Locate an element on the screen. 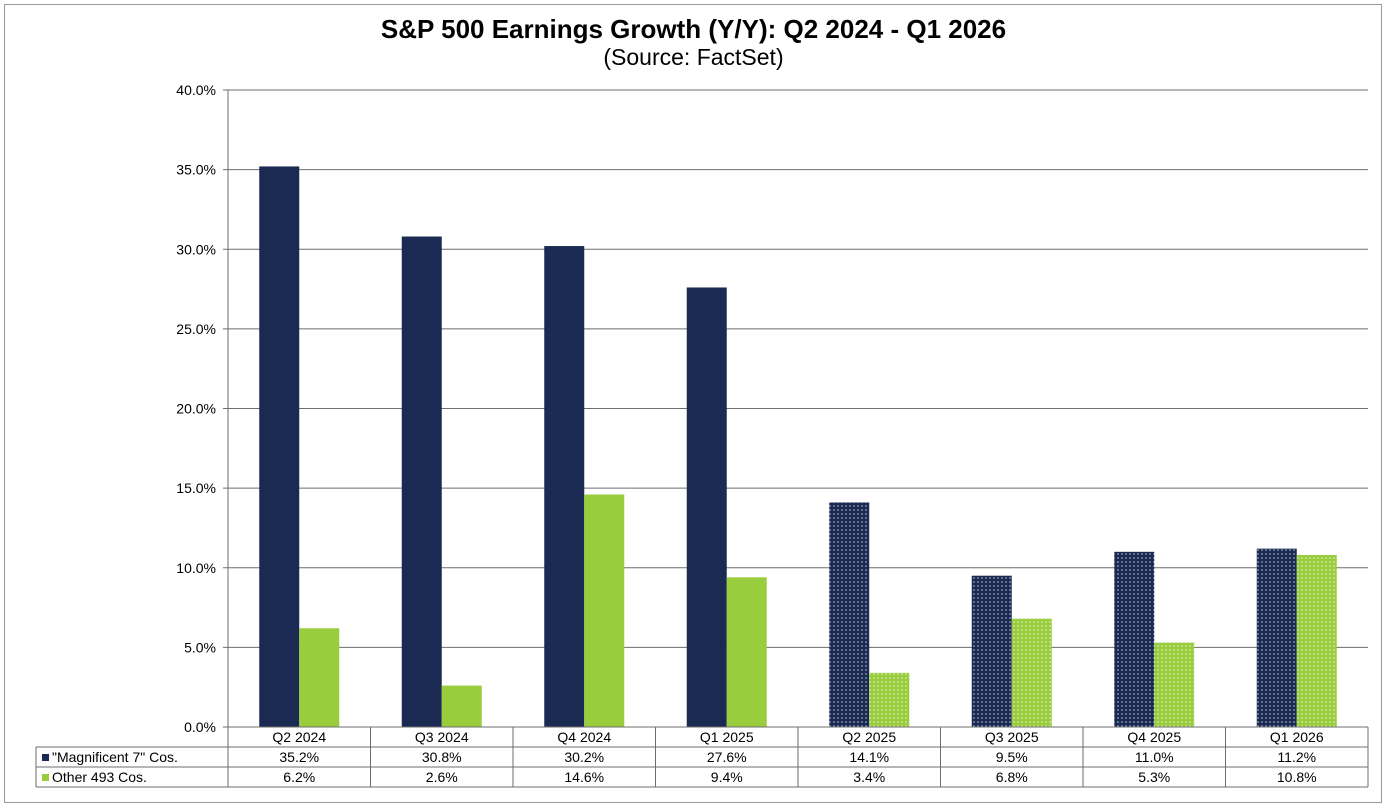 The width and height of the screenshot is (1387, 808). y-tick-label: 15.0% is located at coordinates (196, 488).